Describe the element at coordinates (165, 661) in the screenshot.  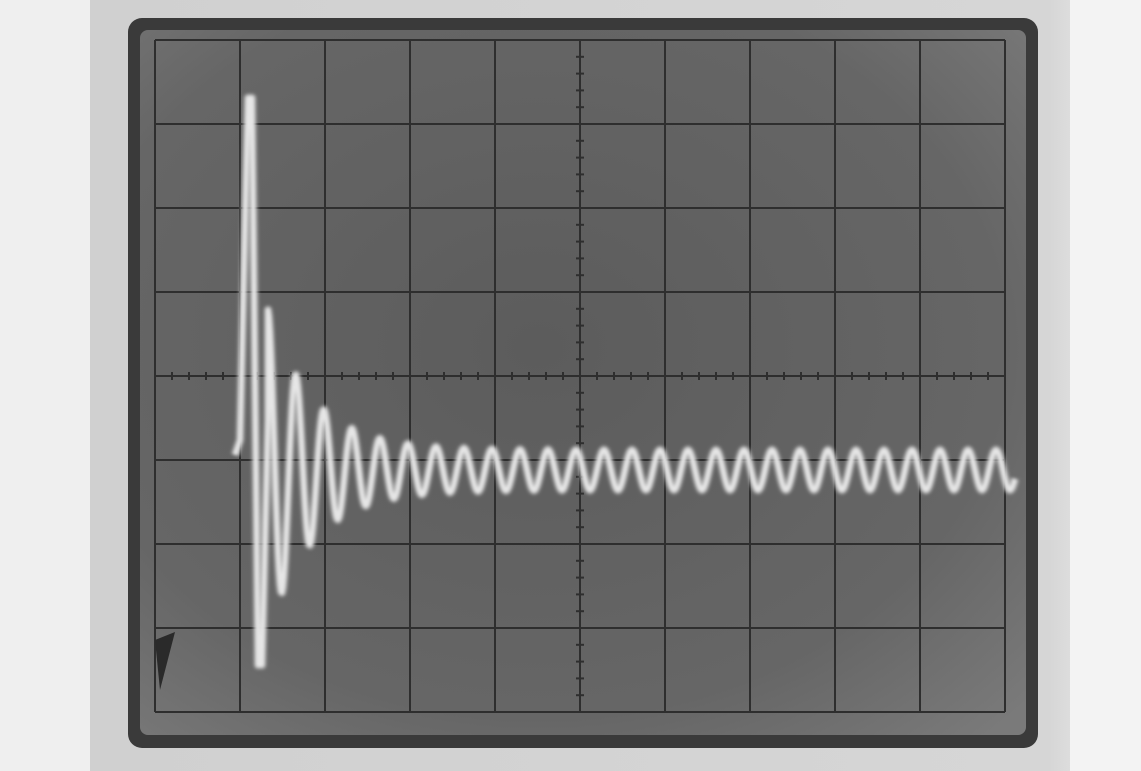
I see `ground-marker` at that location.